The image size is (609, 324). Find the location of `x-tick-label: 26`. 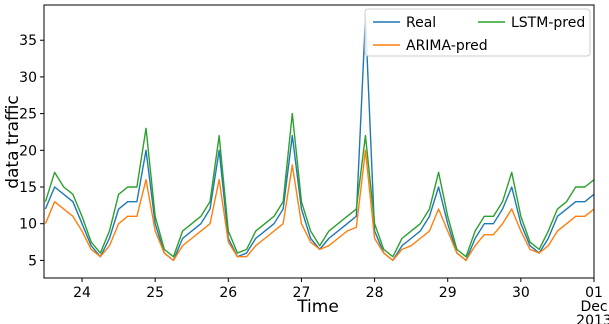

x-tick-label: 26 is located at coordinates (228, 293).